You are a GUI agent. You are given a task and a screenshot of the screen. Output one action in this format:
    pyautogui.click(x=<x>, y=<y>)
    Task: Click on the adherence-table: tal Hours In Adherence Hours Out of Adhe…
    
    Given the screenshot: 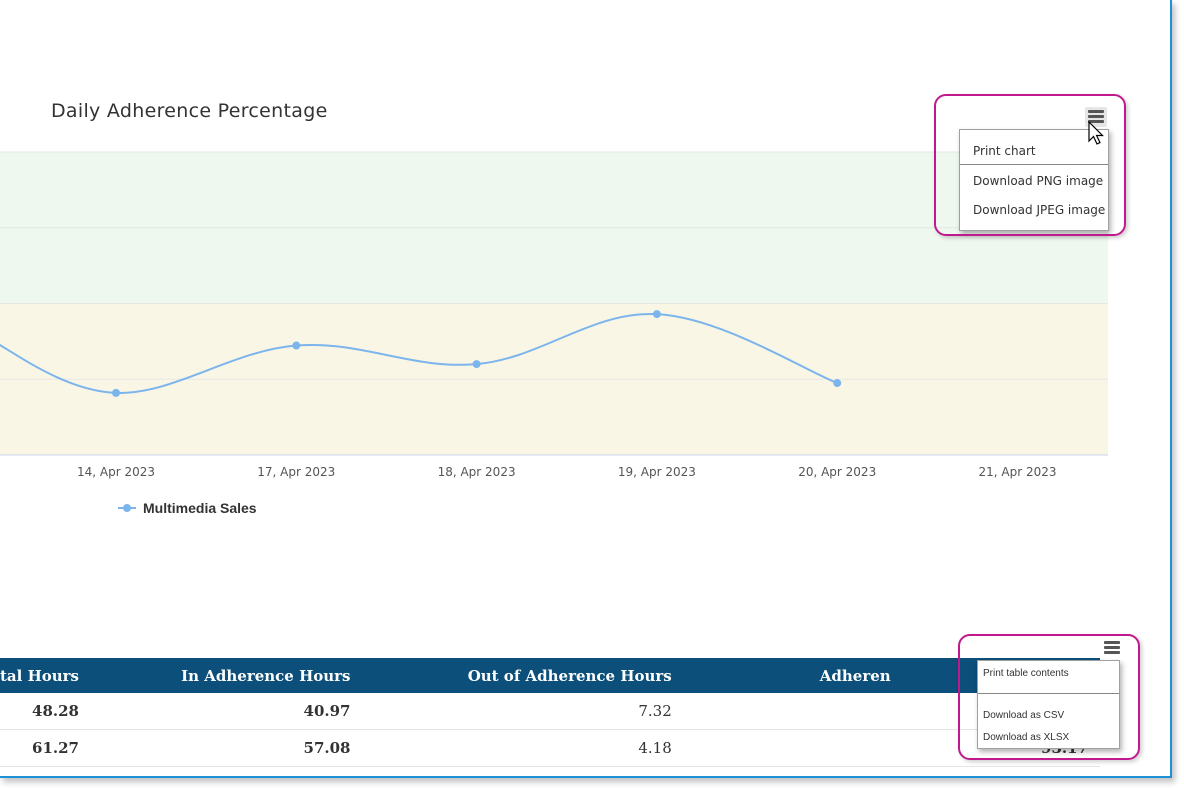 What is the action you would take?
    pyautogui.click(x=550, y=712)
    